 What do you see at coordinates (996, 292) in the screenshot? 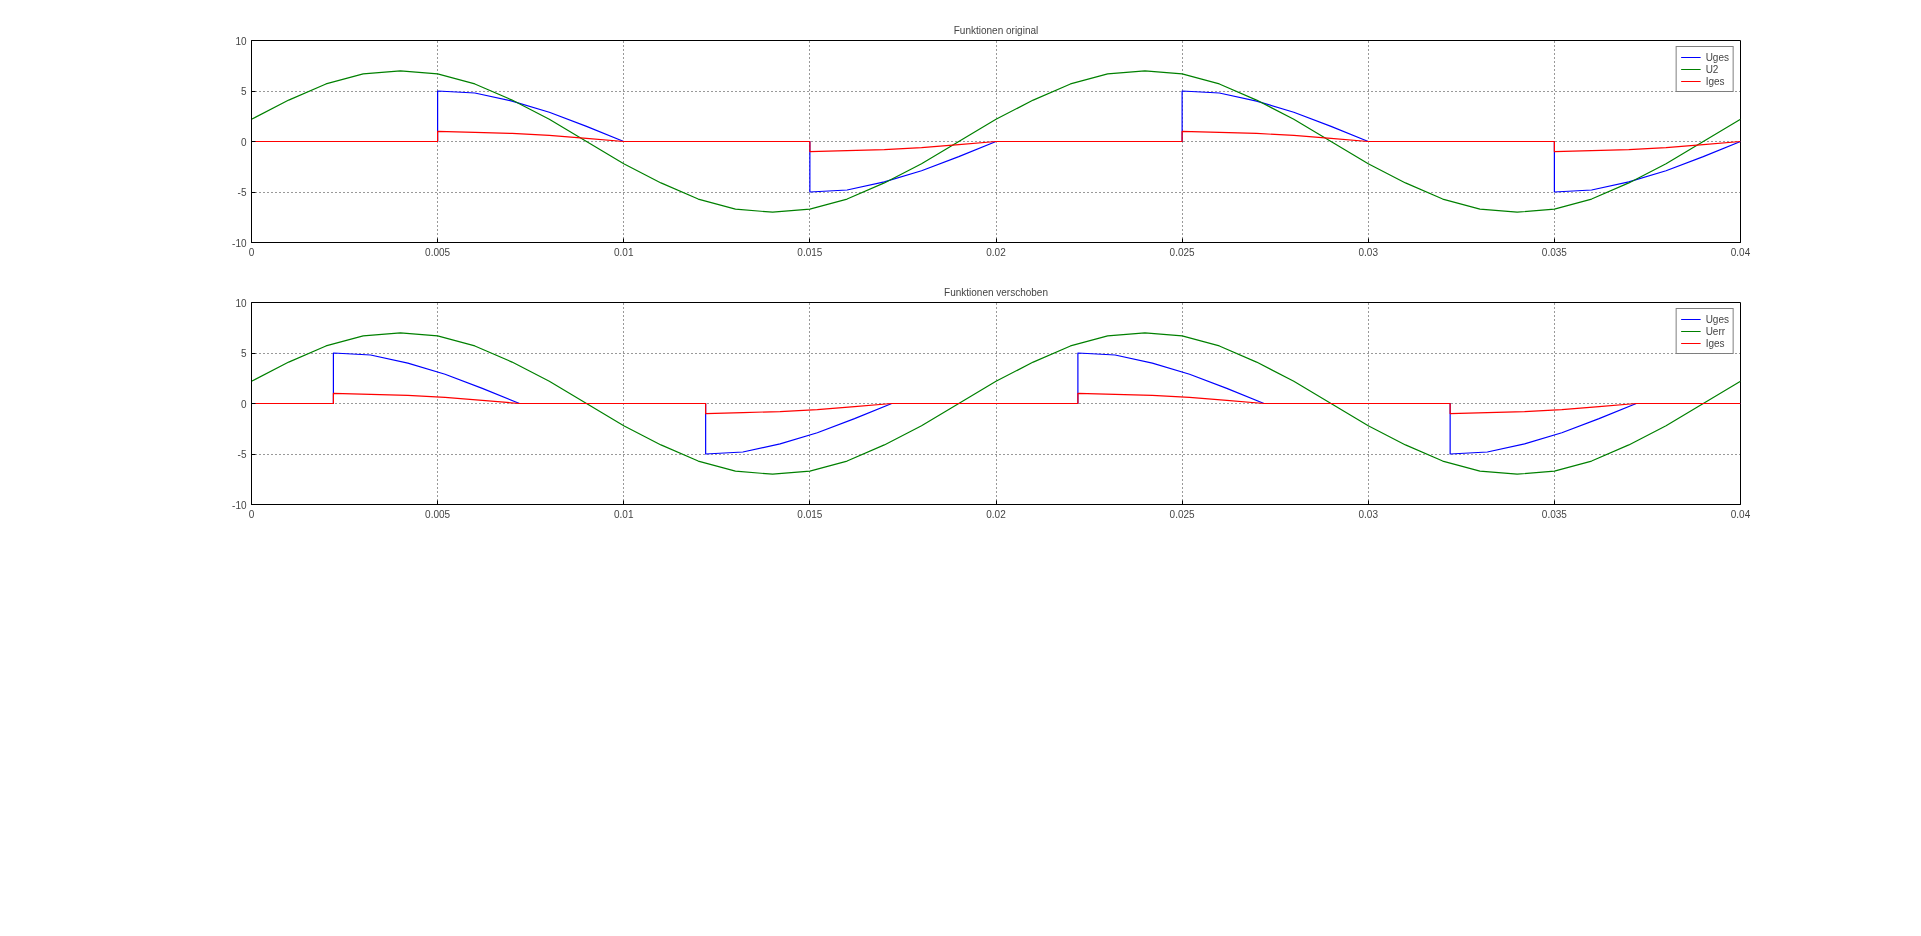
I see `chart-title: Funktionen verschoben` at bounding box center [996, 292].